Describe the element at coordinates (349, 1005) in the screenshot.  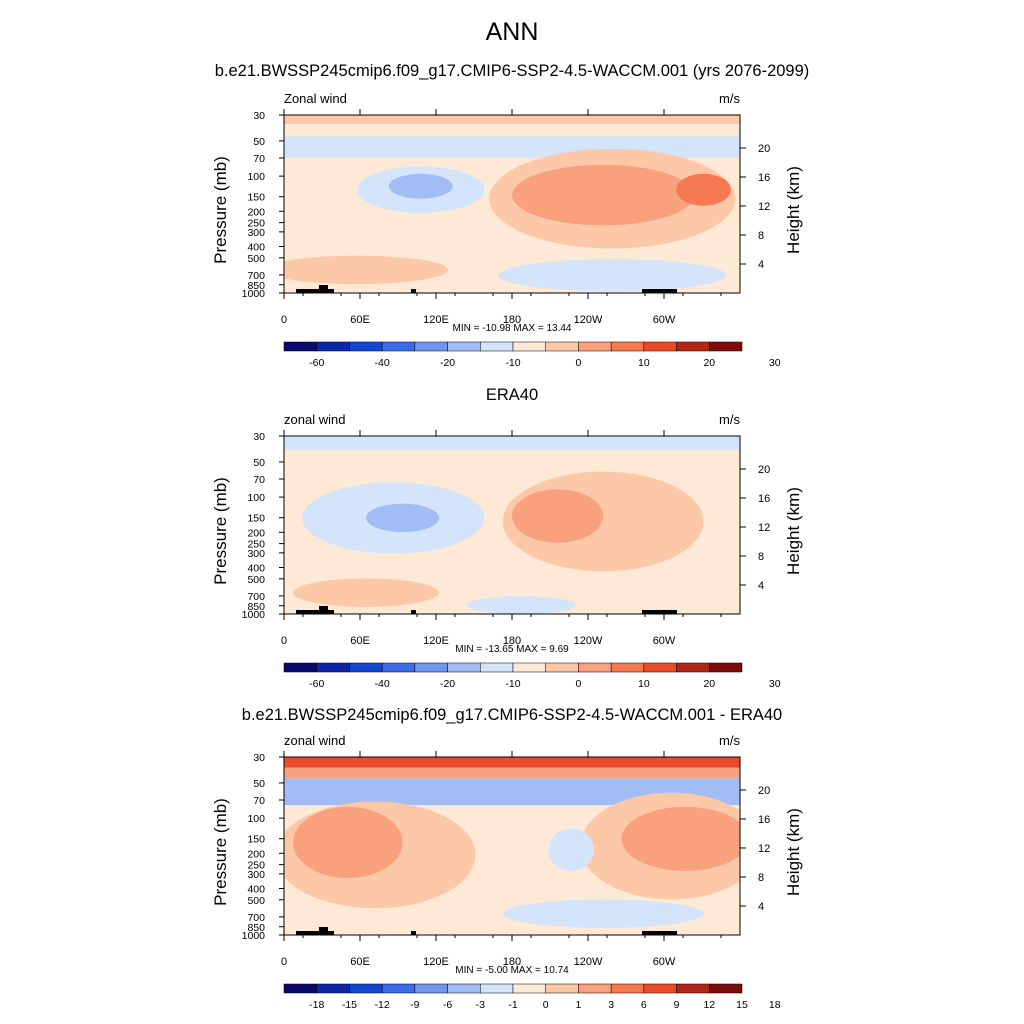
I see `colorbar-label: -15` at that location.